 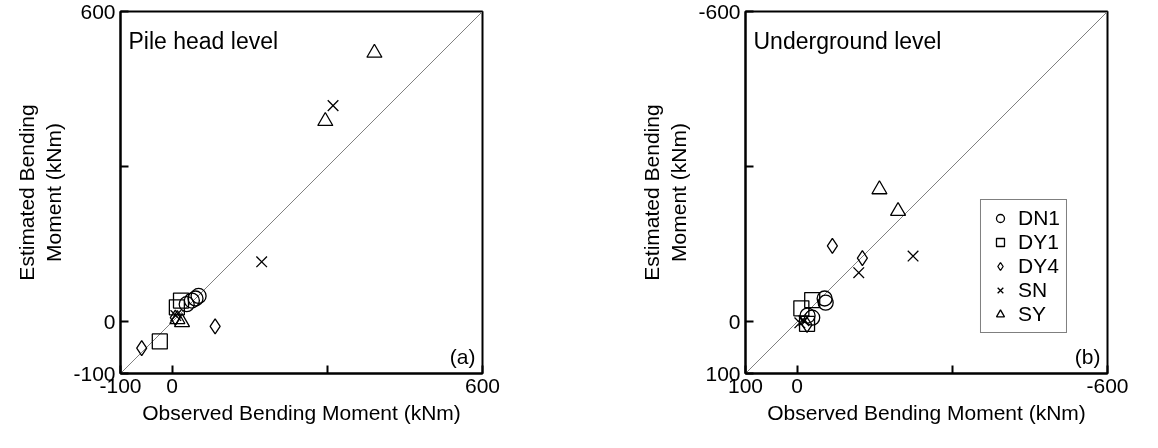 What do you see at coordinates (1031, 314) in the screenshot?
I see `legend-label: SY` at bounding box center [1031, 314].